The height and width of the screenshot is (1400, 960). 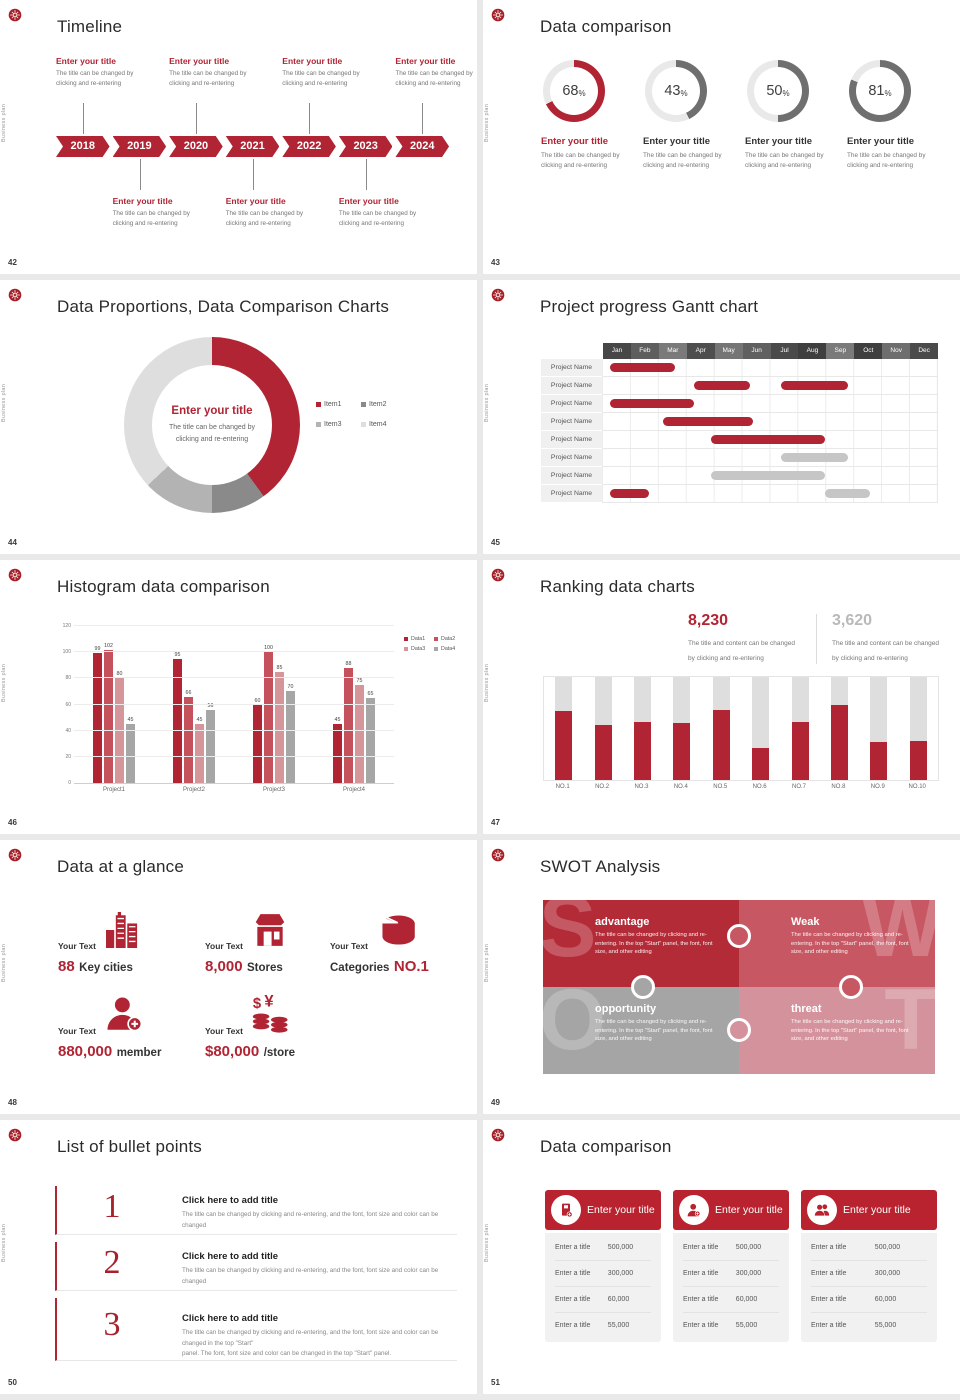 What do you see at coordinates (258, 223) in the screenshot?
I see `timeline-item-desc: clicking and re-entering` at bounding box center [258, 223].